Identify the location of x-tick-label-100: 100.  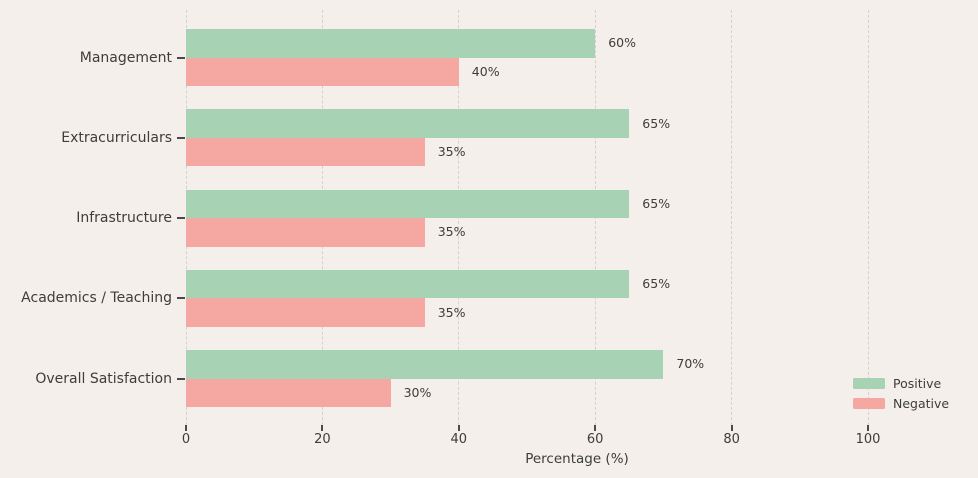
(868, 439).